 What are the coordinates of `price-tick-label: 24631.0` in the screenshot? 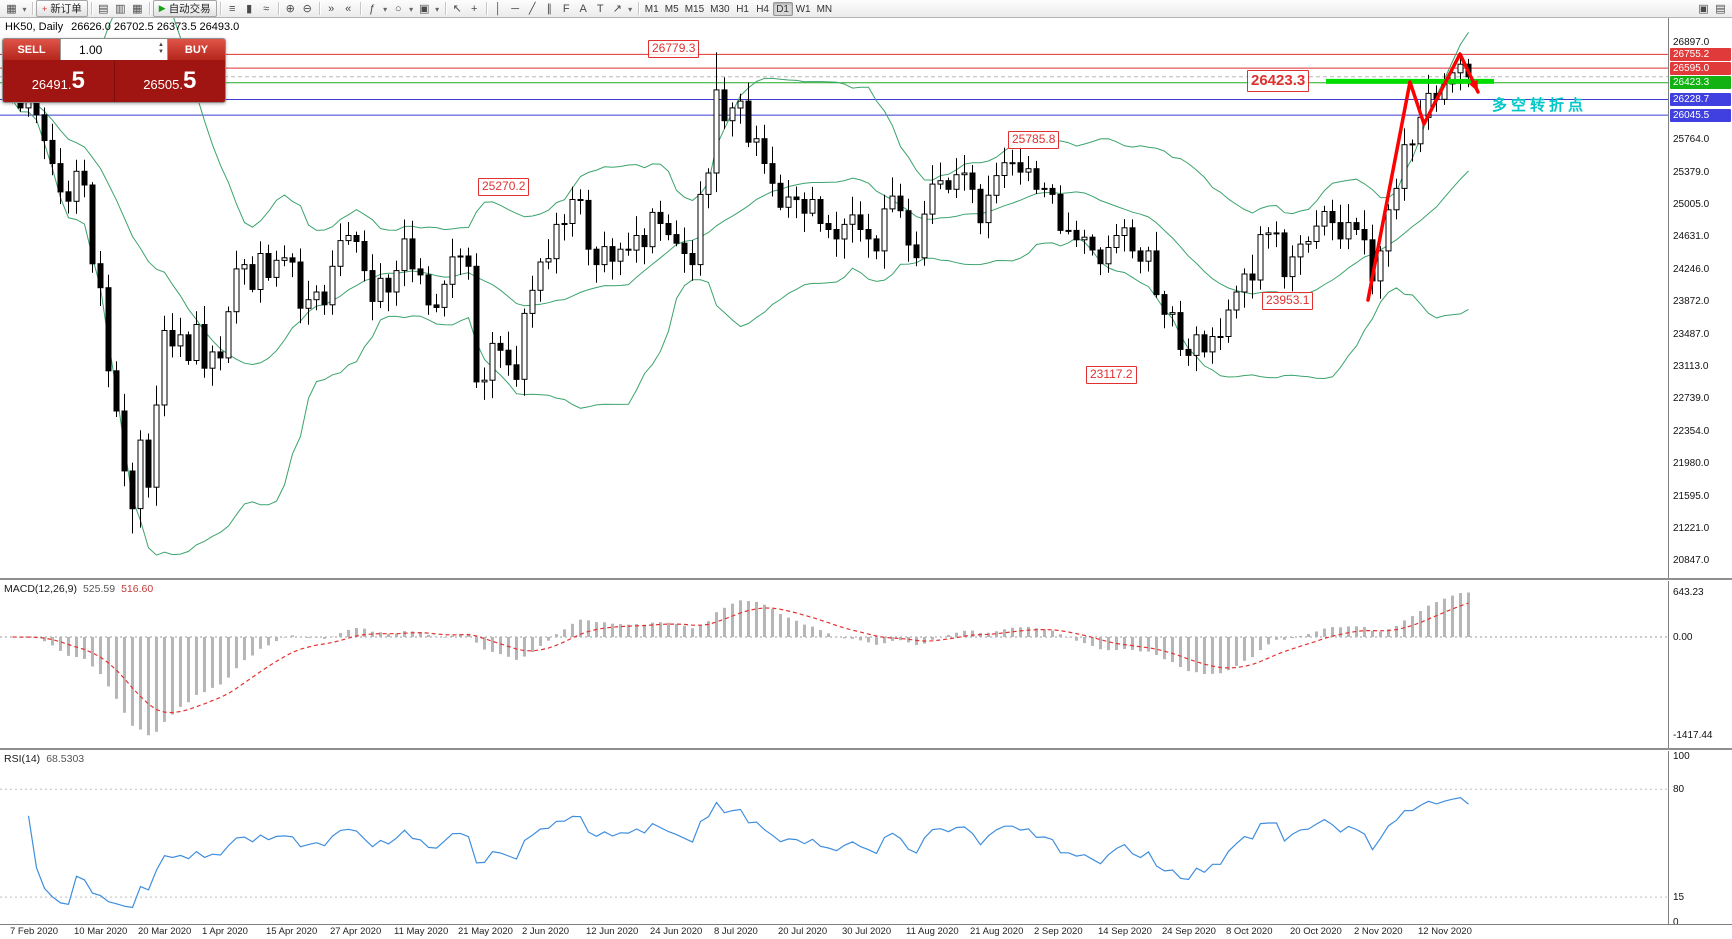 It's located at (1691, 237).